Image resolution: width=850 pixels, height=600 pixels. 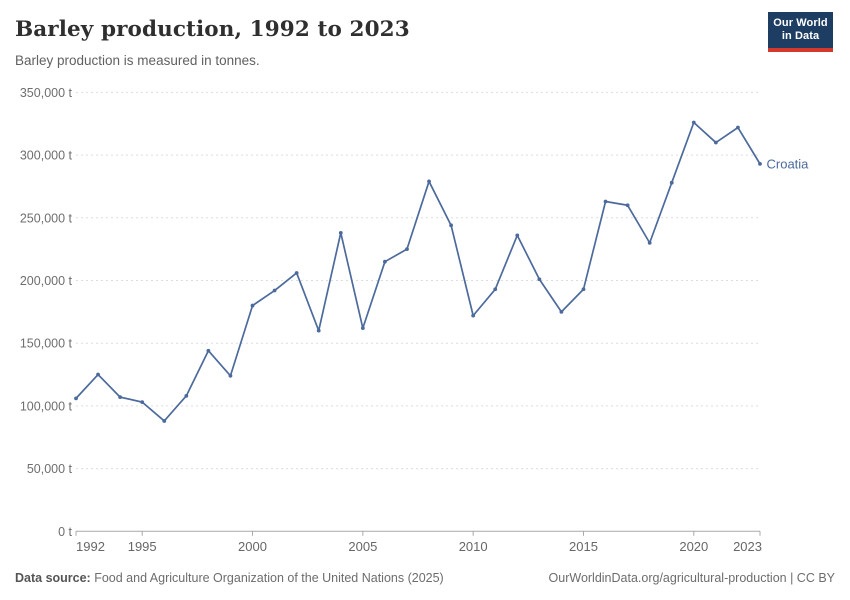 I want to click on x-tick-label: 2023, so click(x=747, y=546).